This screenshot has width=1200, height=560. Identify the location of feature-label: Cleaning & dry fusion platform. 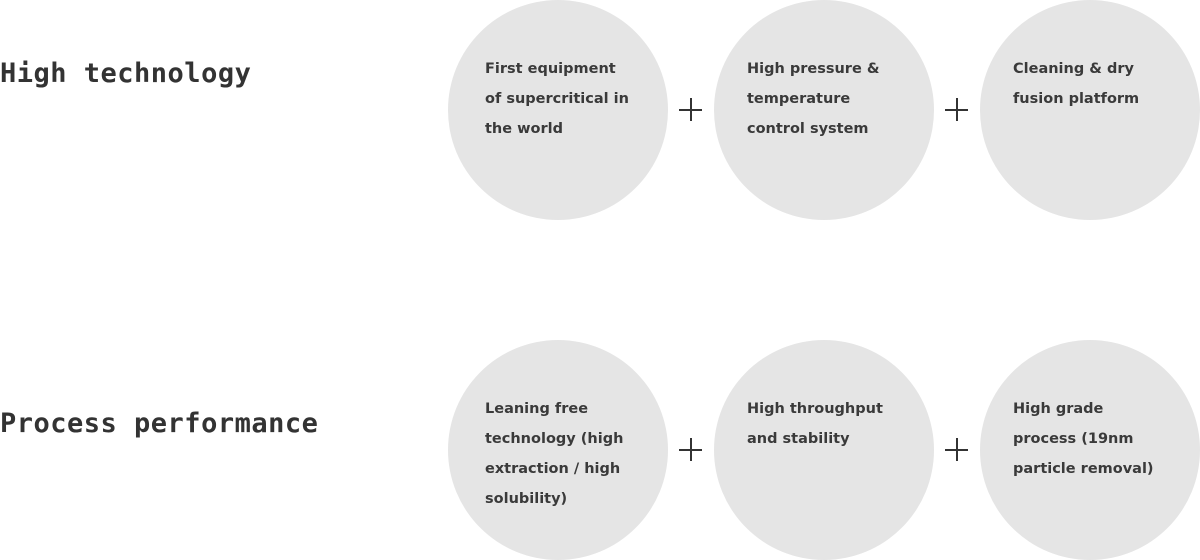
(1076, 84).